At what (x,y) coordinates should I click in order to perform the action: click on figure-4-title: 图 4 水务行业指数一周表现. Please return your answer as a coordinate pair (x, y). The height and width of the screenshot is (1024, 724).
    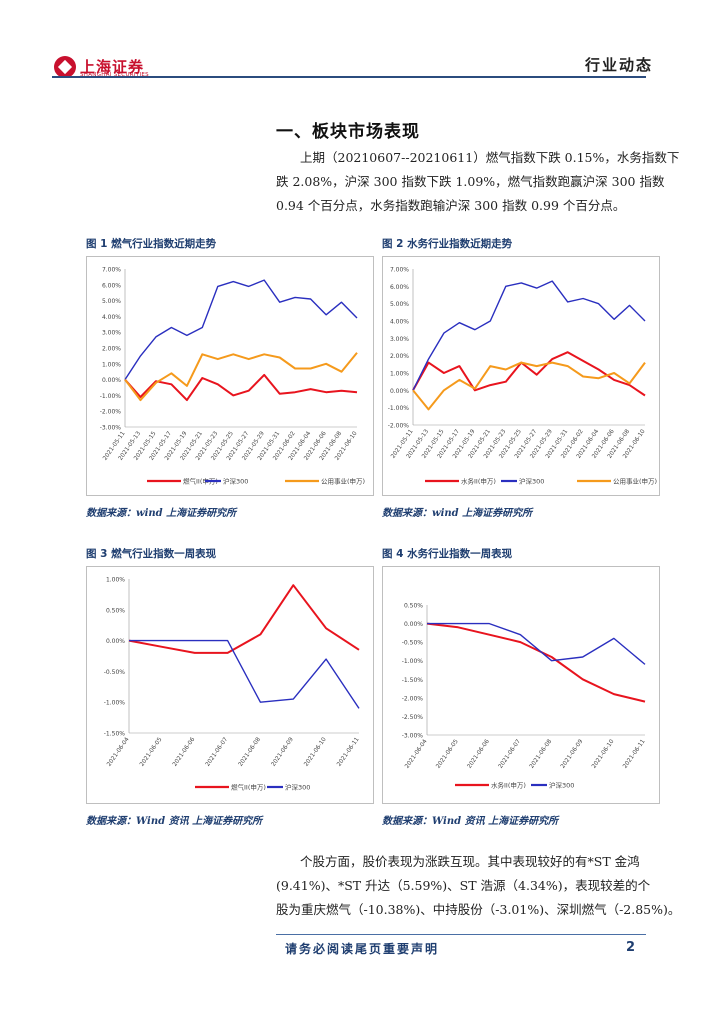
    Looking at the image, I should click on (447, 554).